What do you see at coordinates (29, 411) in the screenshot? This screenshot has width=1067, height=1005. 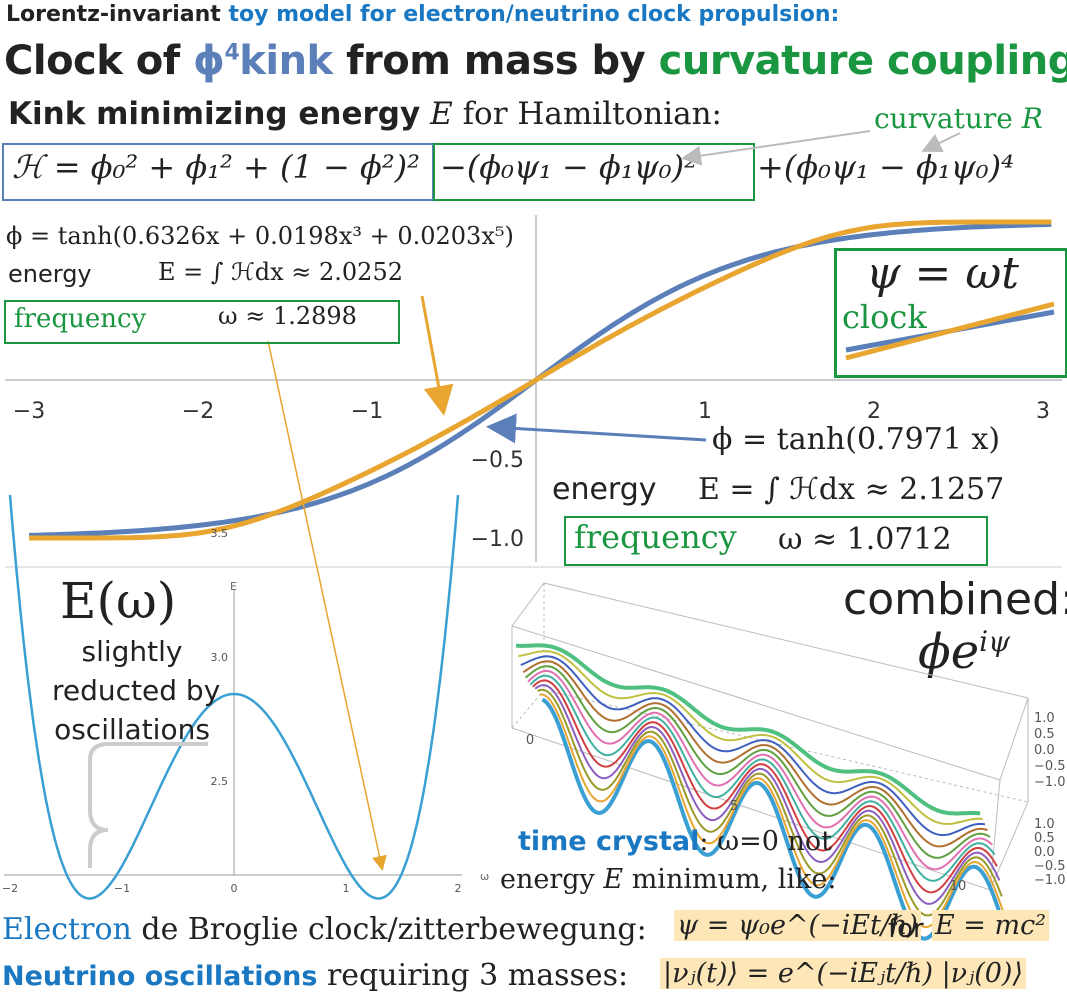 I see `kink-x-tick: −3` at bounding box center [29, 411].